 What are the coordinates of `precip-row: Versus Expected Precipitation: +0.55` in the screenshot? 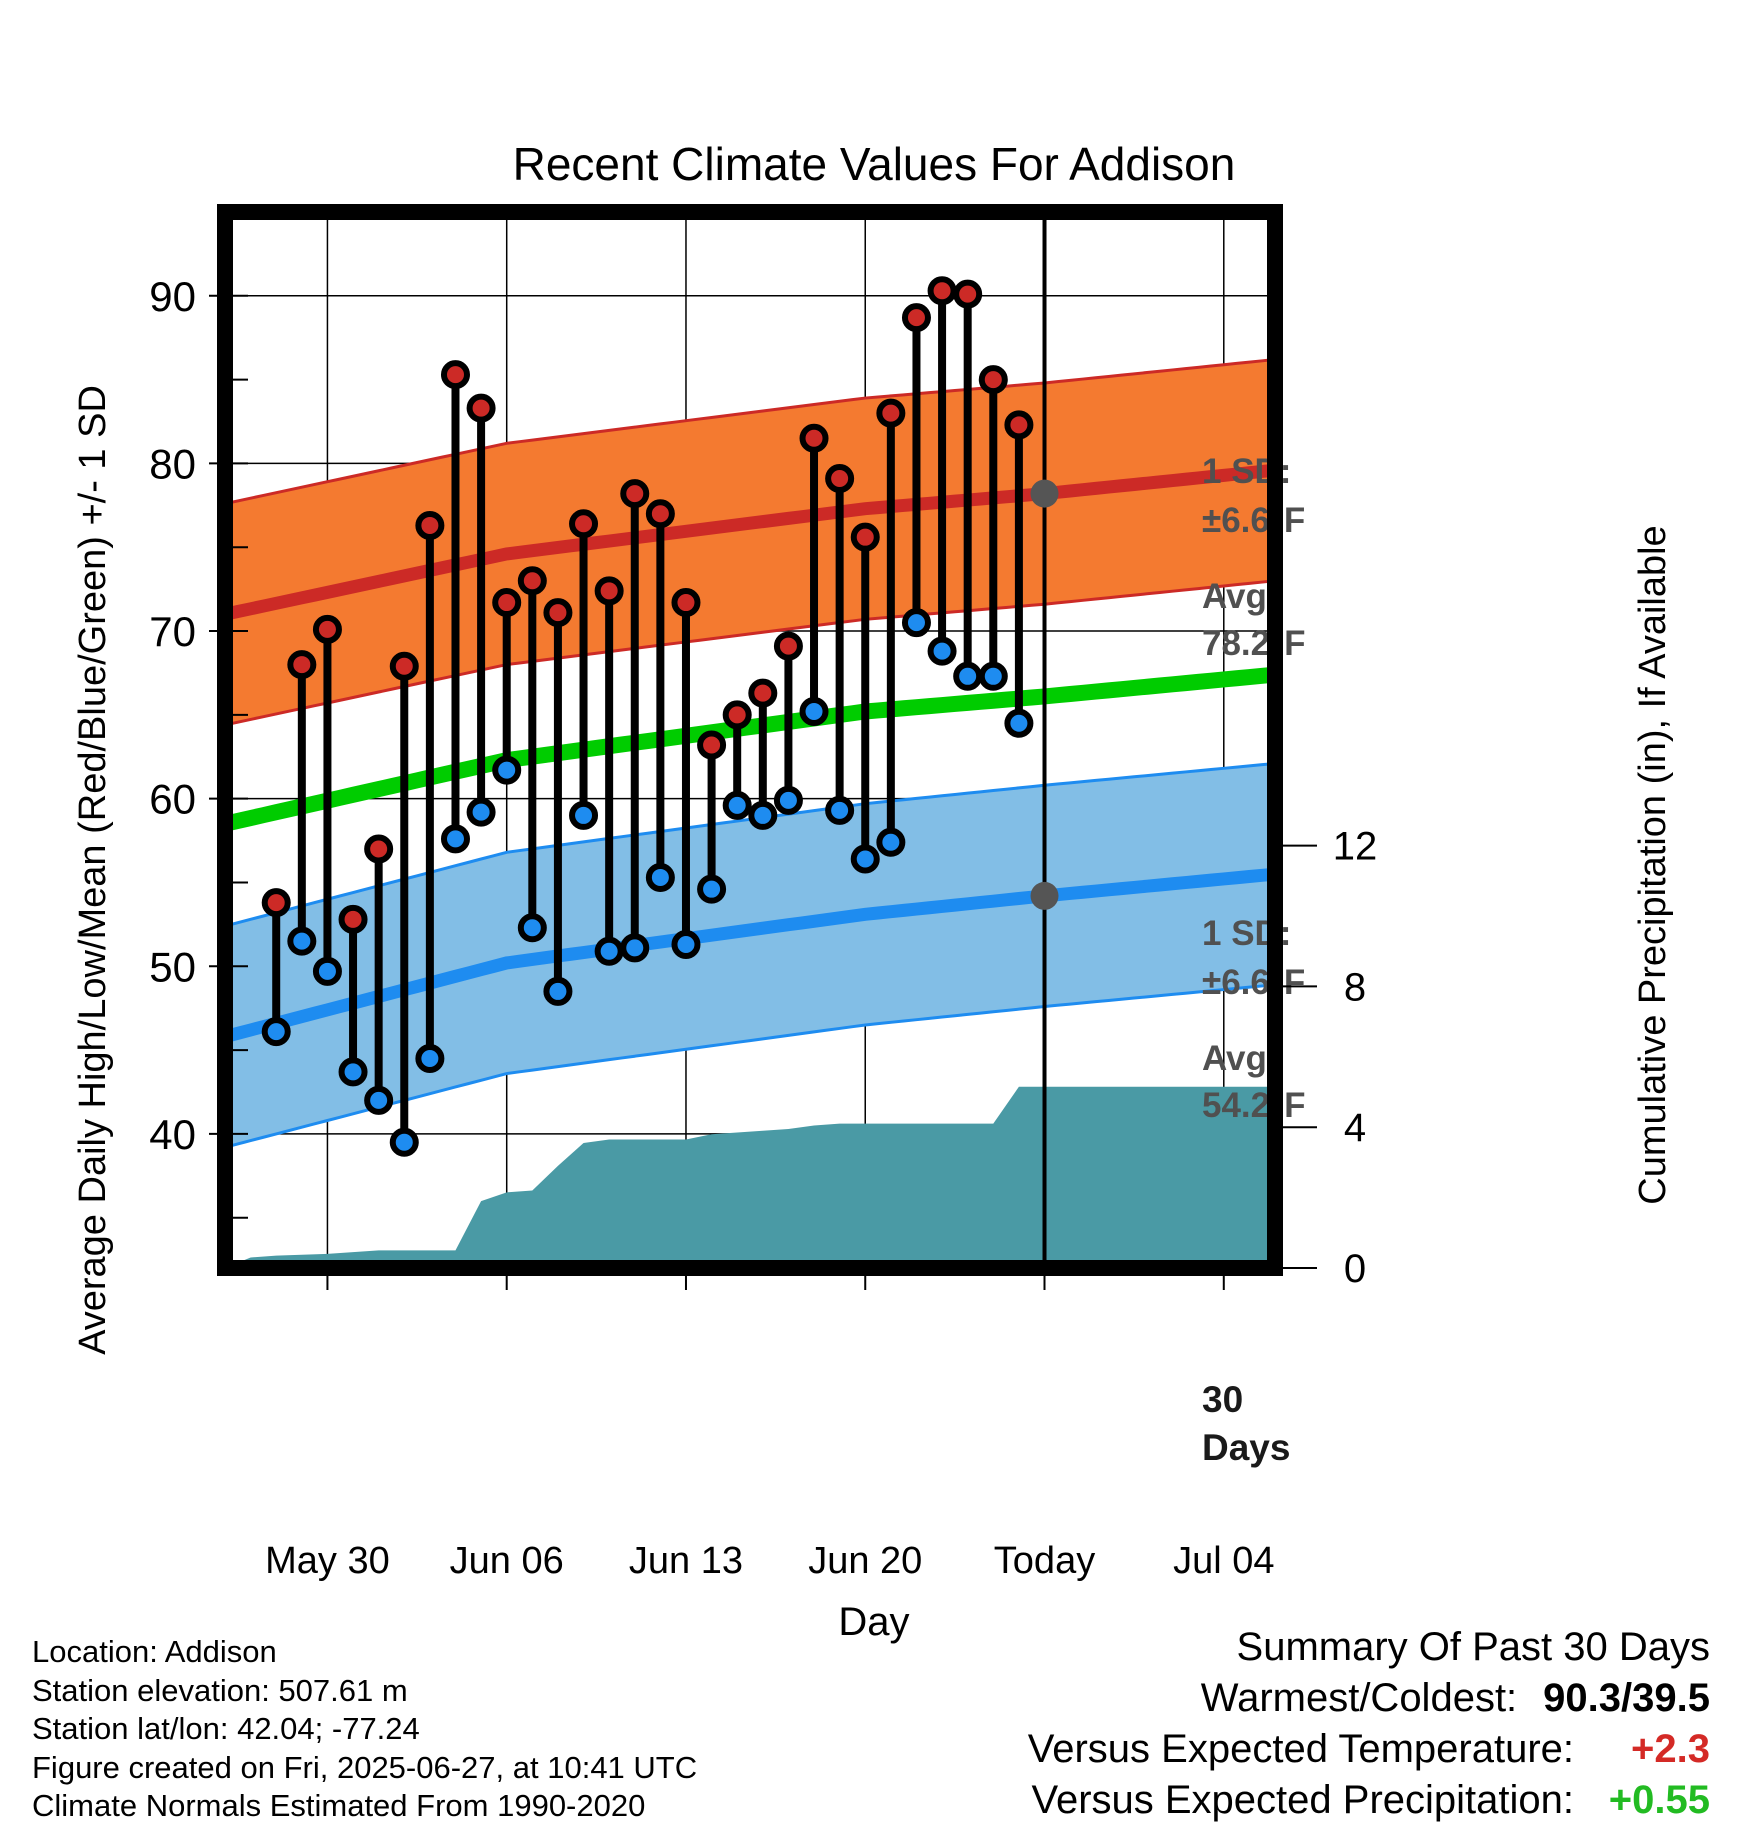 It's located at (1369, 1800).